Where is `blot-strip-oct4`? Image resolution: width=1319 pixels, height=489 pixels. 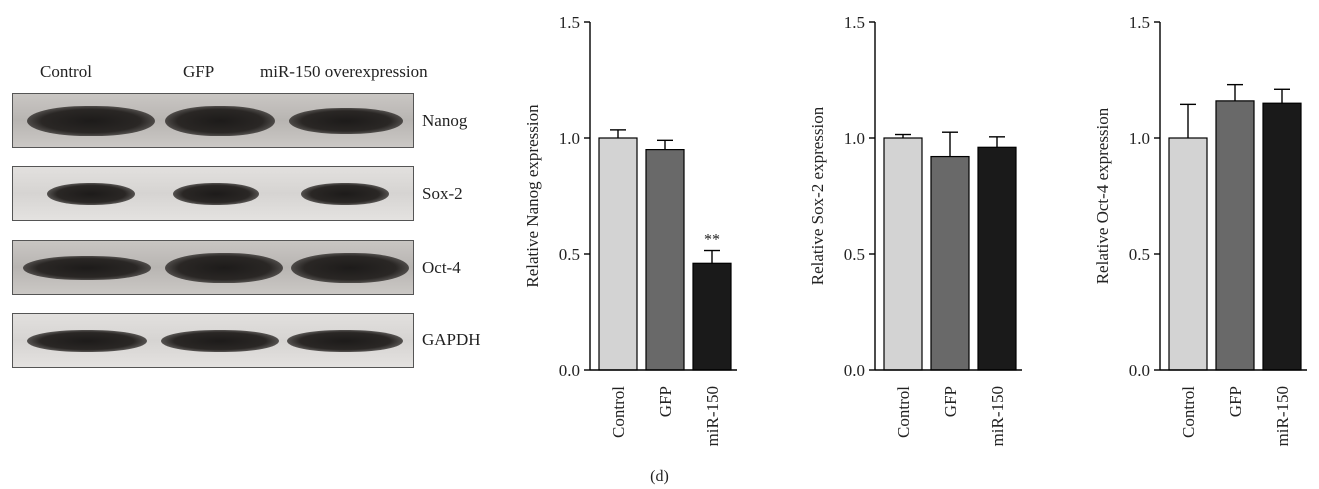
blot-strip-oct4 is located at coordinates (213, 267).